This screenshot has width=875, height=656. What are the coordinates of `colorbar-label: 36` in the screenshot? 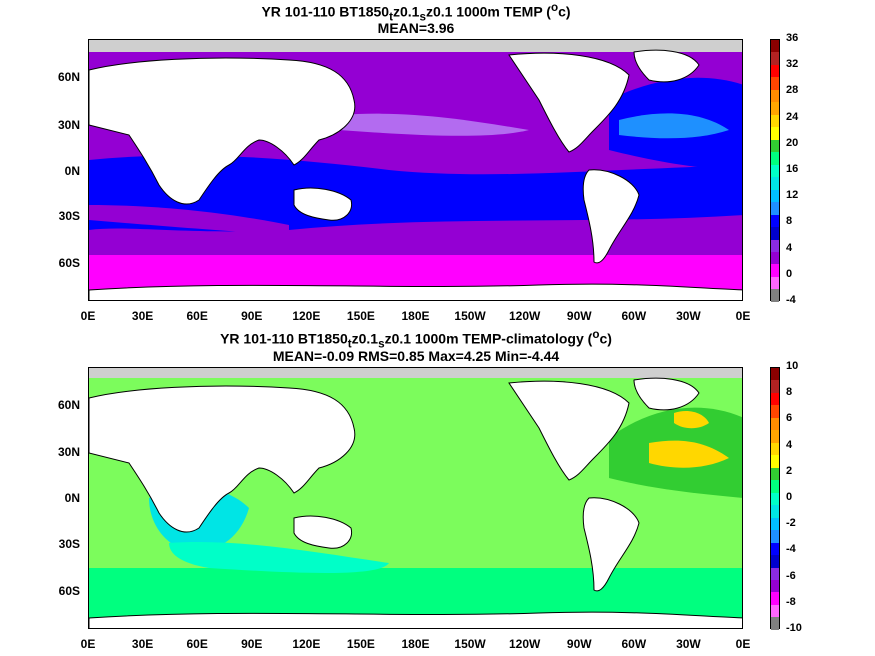 It's located at (792, 38).